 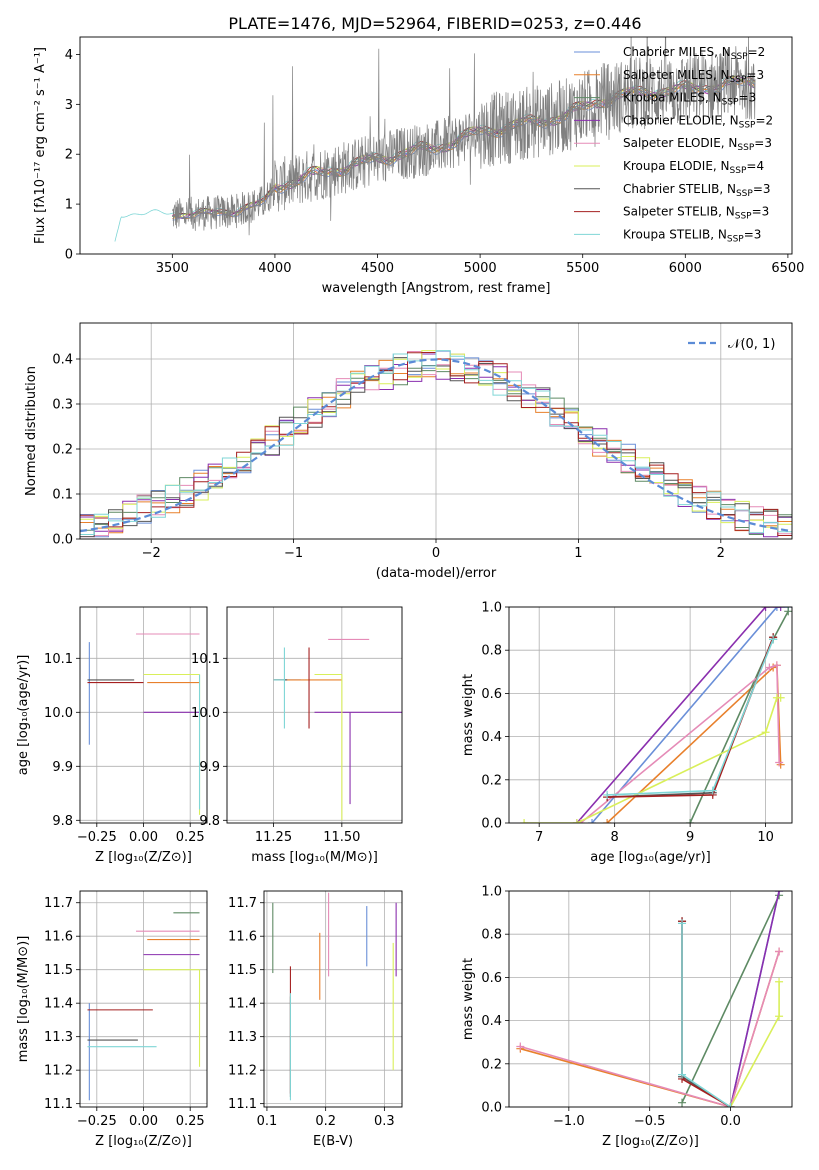 I want to click on y-tick-label: 11.1, so click(x=242, y=1104).